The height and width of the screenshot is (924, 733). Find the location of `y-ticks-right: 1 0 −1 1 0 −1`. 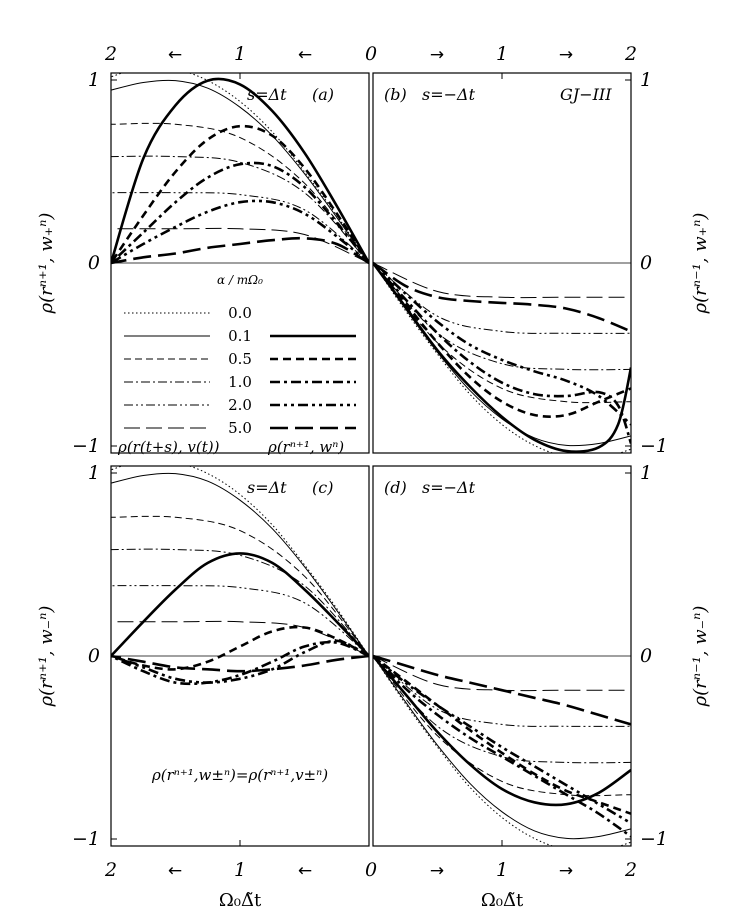

y-ticks-right: 1 0 −1 1 0 −1 is located at coordinates (654, 459).